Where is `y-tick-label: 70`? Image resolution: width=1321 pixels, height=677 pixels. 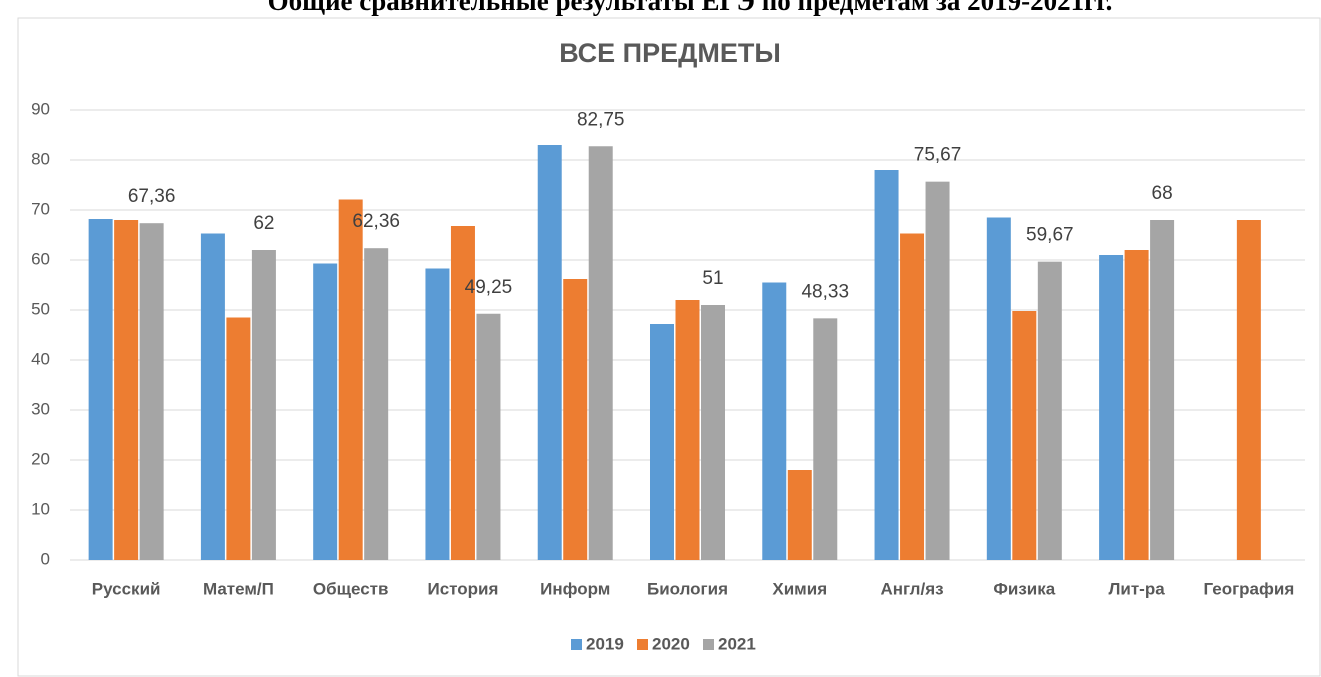
y-tick-label: 70 is located at coordinates (40, 208).